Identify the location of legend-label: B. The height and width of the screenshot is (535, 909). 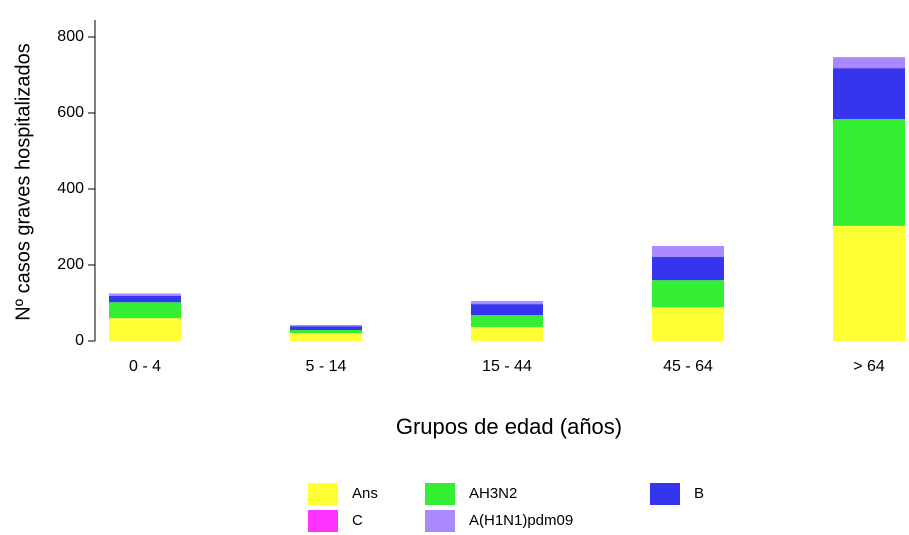
(699, 493).